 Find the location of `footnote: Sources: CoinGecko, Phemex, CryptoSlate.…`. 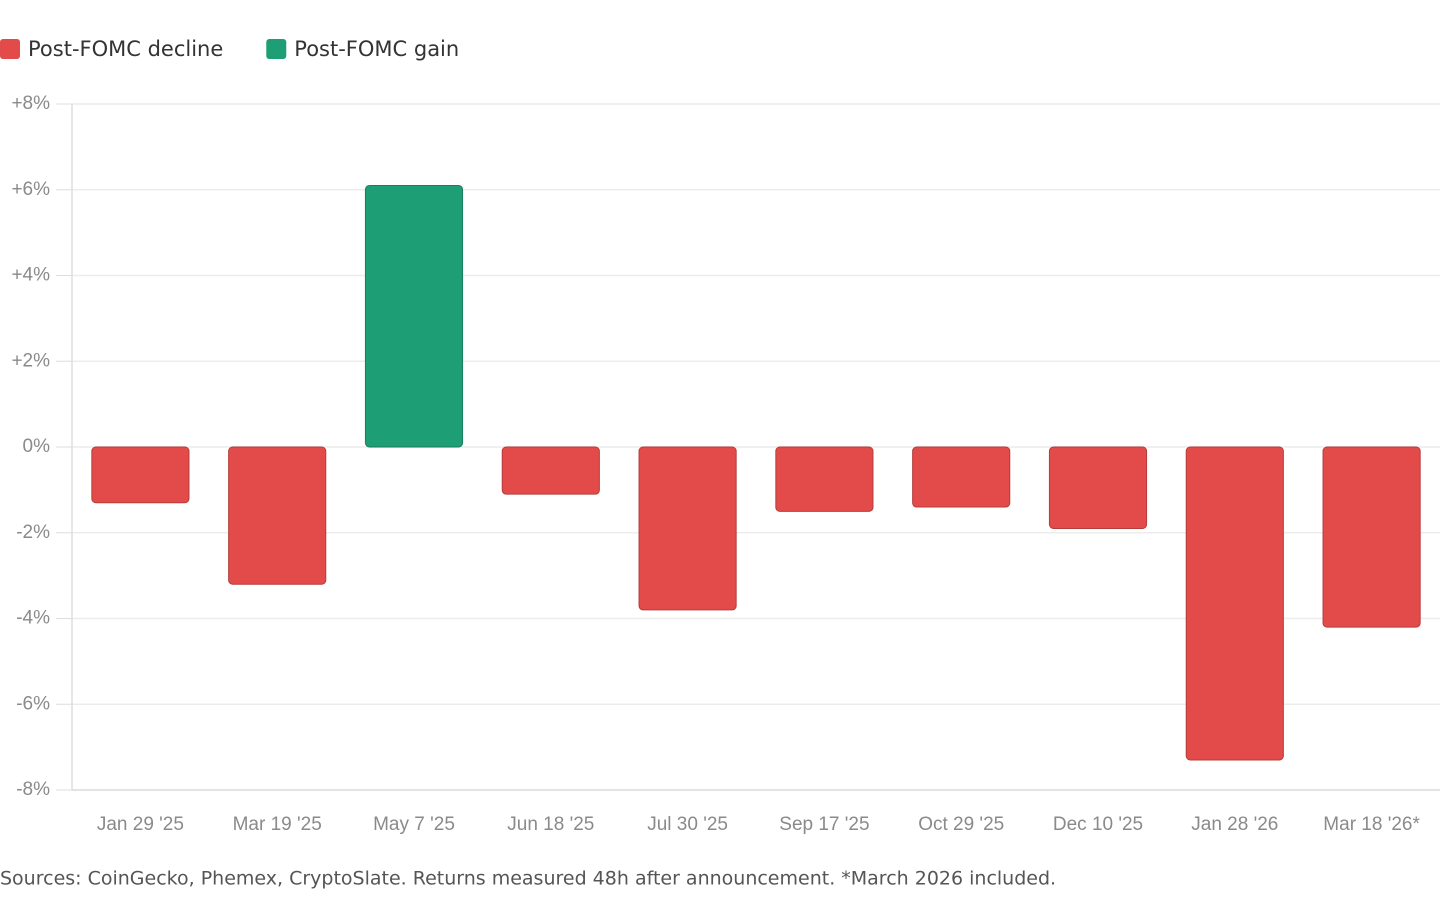

footnote: Sources: CoinGecko, Phemex, CryptoSlate.… is located at coordinates (528, 879).